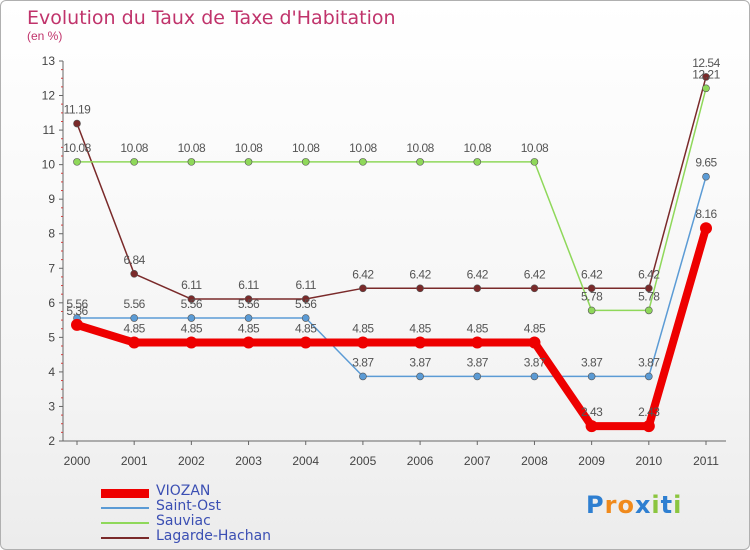 This screenshot has height=550, width=750. What do you see at coordinates (183, 491) in the screenshot?
I see `legend-label: VIOZAN` at bounding box center [183, 491].